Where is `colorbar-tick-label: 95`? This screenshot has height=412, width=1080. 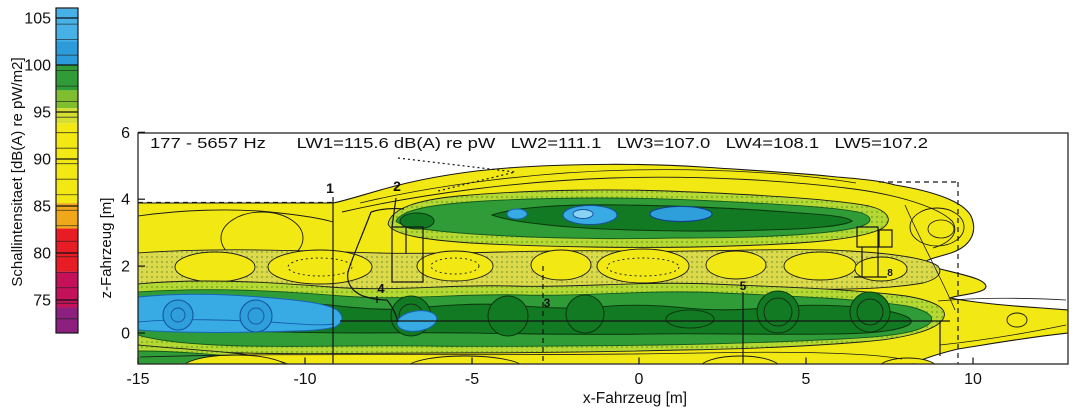 colorbar-tick-label: 95 is located at coordinates (42, 113).